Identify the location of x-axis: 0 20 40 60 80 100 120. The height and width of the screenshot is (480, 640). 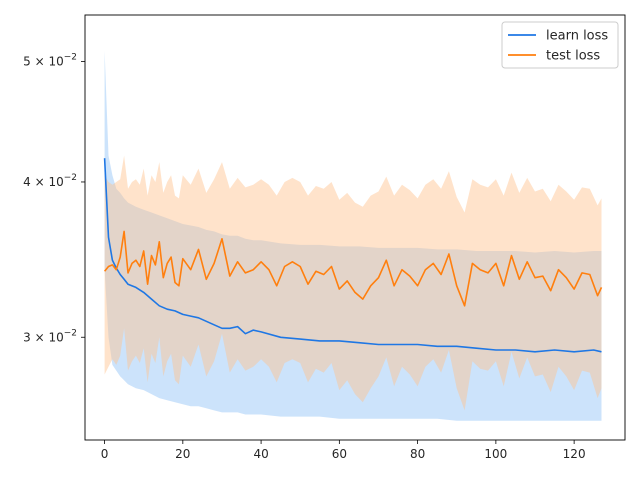
(343, 450).